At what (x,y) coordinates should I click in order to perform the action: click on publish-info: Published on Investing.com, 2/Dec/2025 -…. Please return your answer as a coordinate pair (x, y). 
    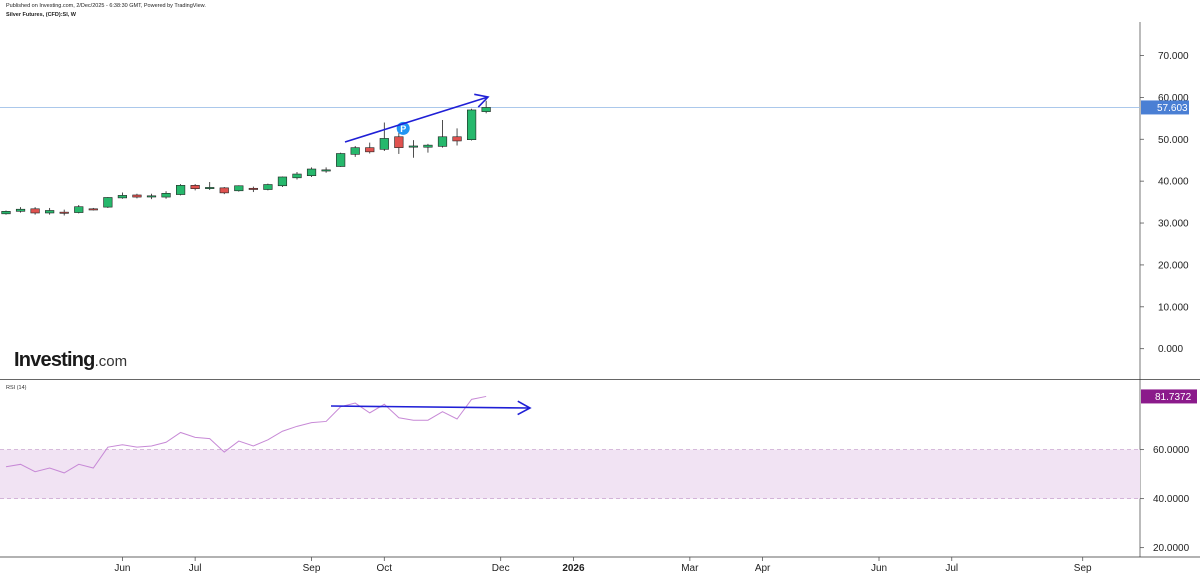
    Looking at the image, I should click on (106, 6).